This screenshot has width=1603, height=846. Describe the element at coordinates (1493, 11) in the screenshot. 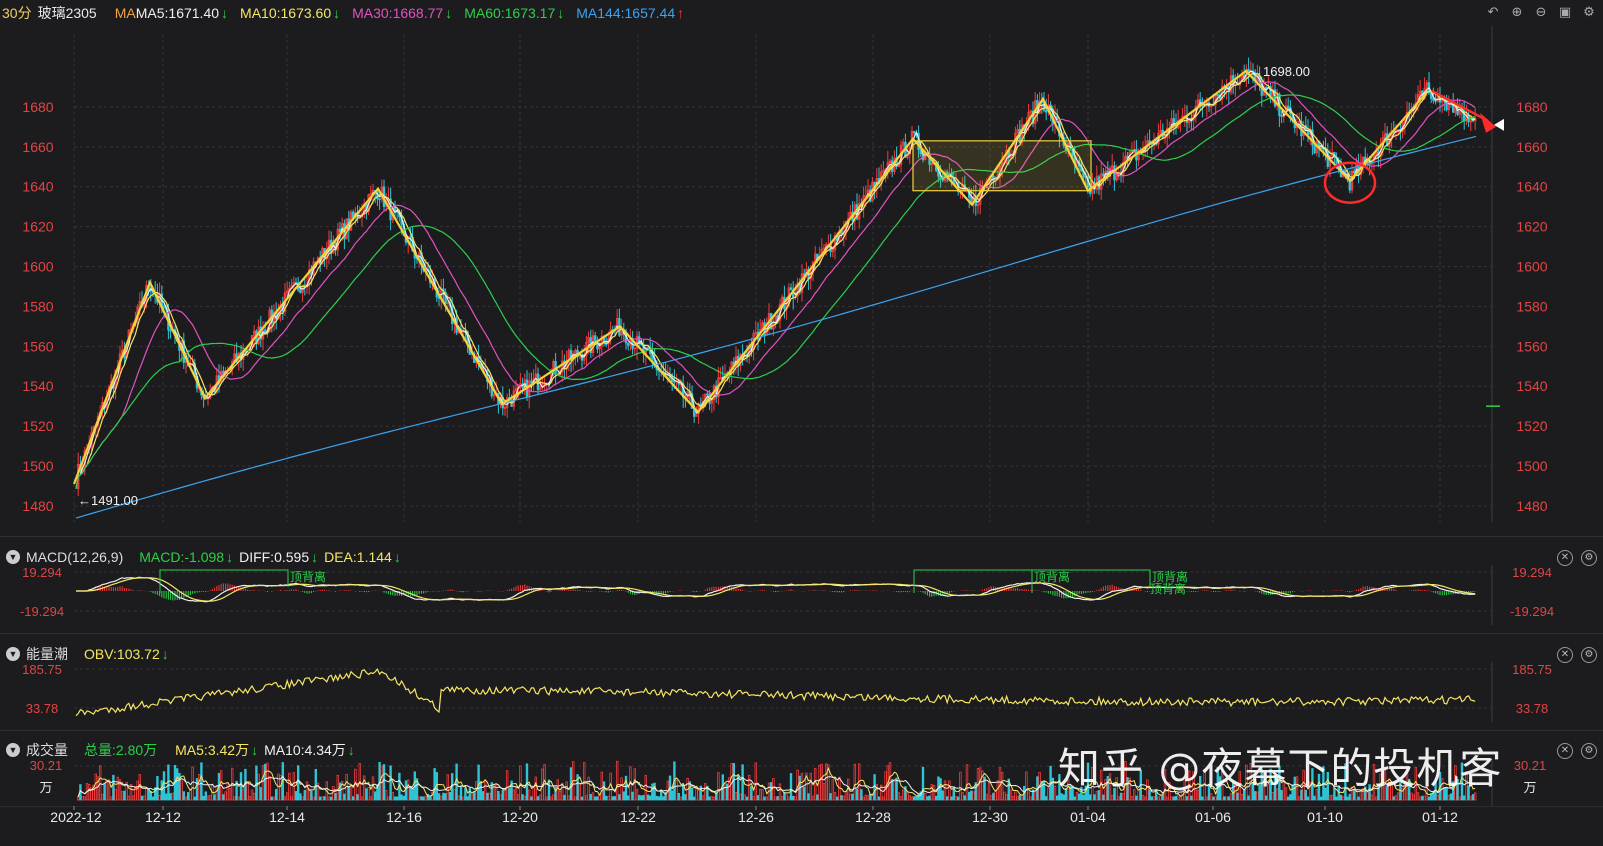

I see `undo-icon: ↶` at that location.